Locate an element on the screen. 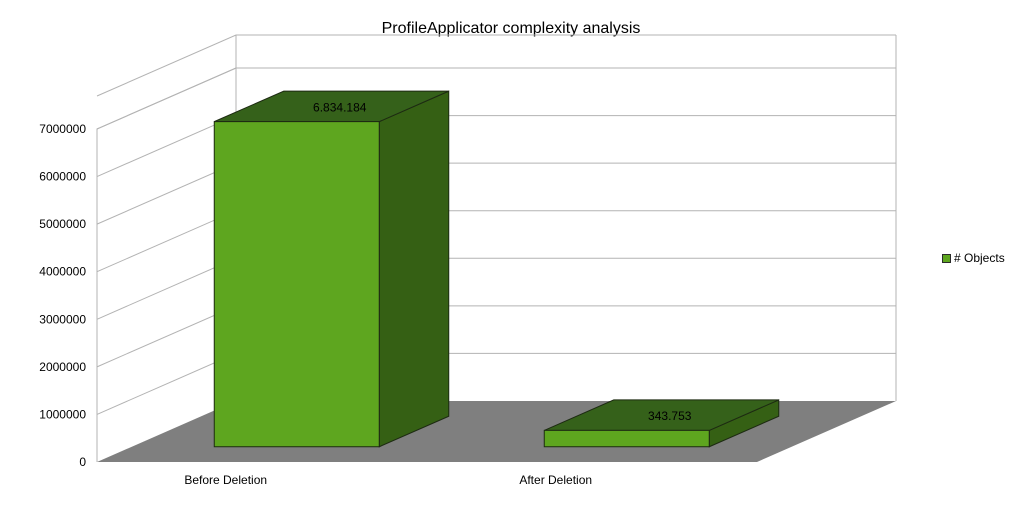  y-tick-label: 0 is located at coordinates (82, 462).